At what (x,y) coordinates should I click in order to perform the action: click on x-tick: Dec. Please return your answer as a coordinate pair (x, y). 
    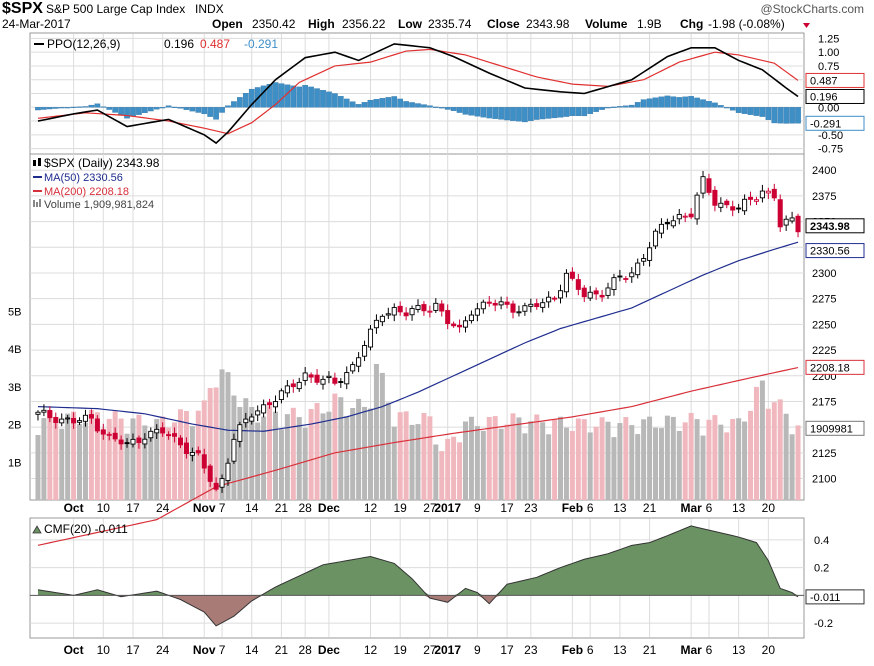
    Looking at the image, I should click on (329, 650).